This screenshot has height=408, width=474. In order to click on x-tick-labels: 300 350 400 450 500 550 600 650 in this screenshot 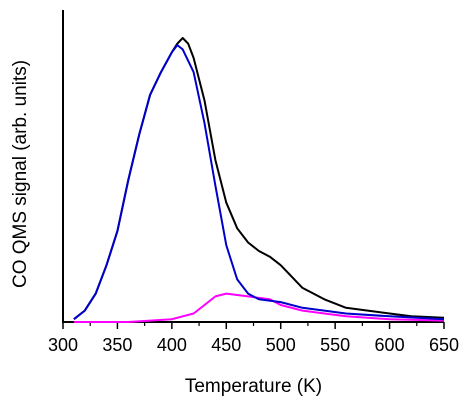, I will do `click(253, 345)`.